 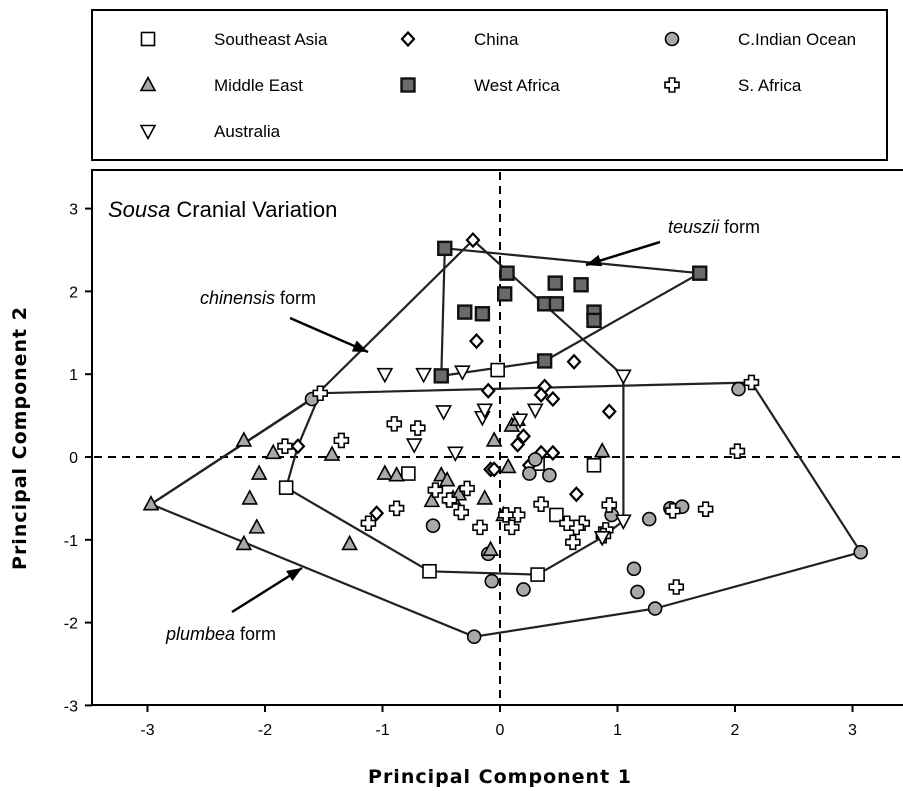 I want to click on legend-marker-middle-east, so click(x=148, y=83).